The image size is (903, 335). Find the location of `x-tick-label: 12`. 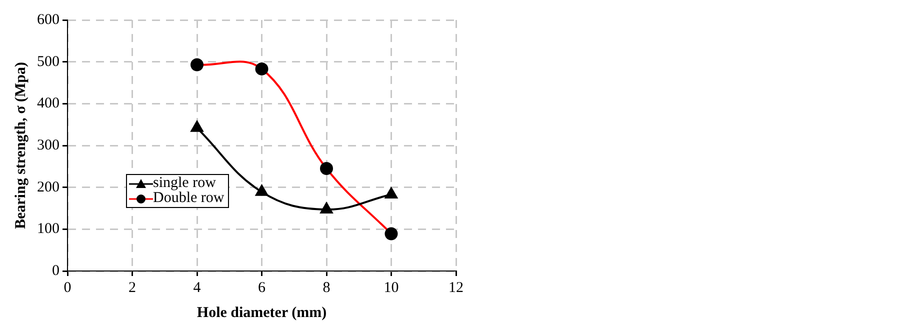

x-tick-label: 12 is located at coordinates (456, 288).